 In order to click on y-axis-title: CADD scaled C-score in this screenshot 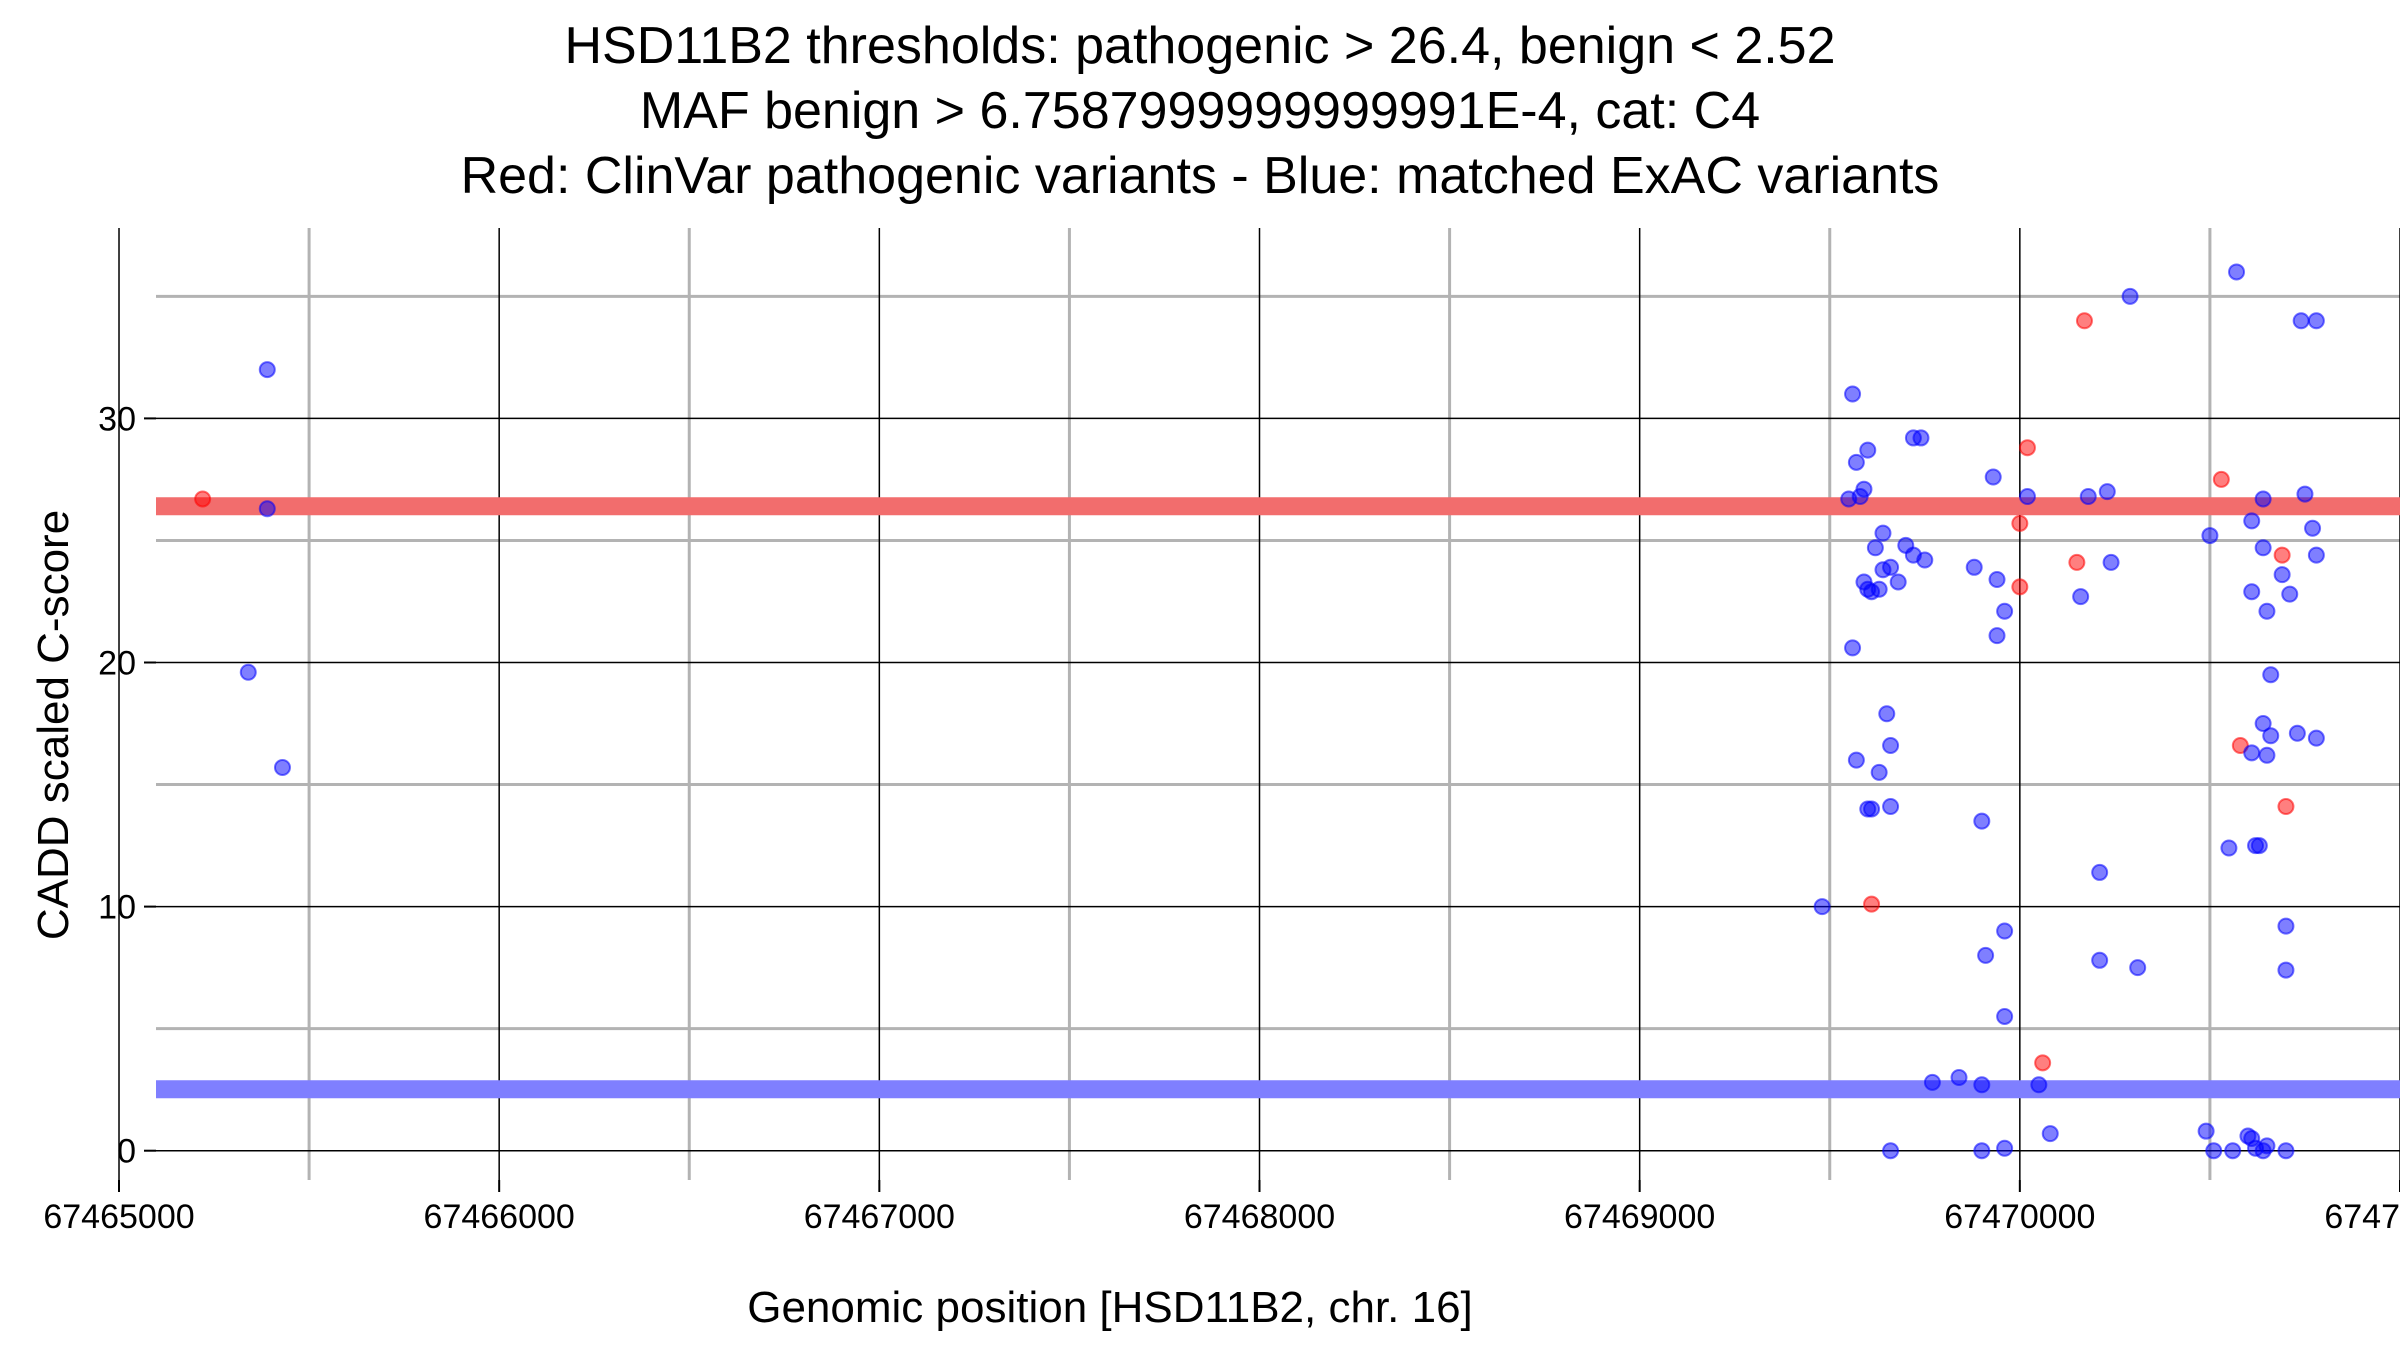, I will do `click(53, 725)`.